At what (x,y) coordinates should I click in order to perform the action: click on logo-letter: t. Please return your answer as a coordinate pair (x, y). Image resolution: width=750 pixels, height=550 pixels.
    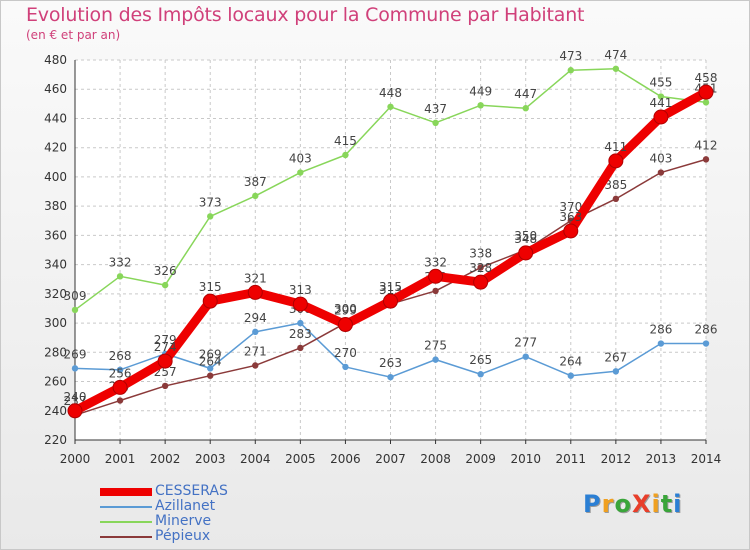
    Looking at the image, I should click on (667, 504).